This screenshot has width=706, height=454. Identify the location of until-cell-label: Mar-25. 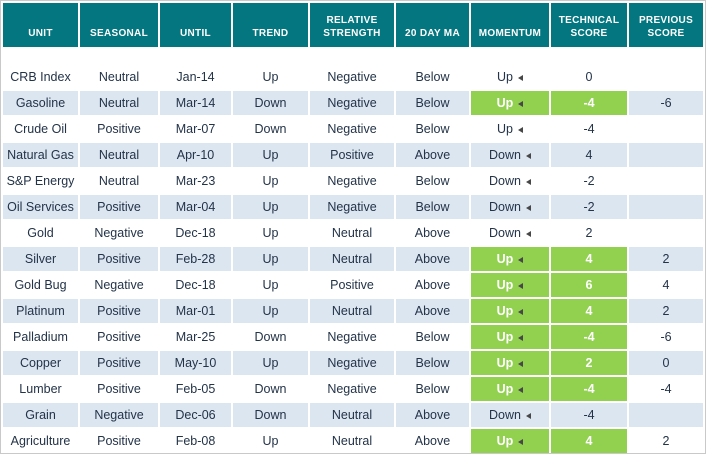
(195, 337).